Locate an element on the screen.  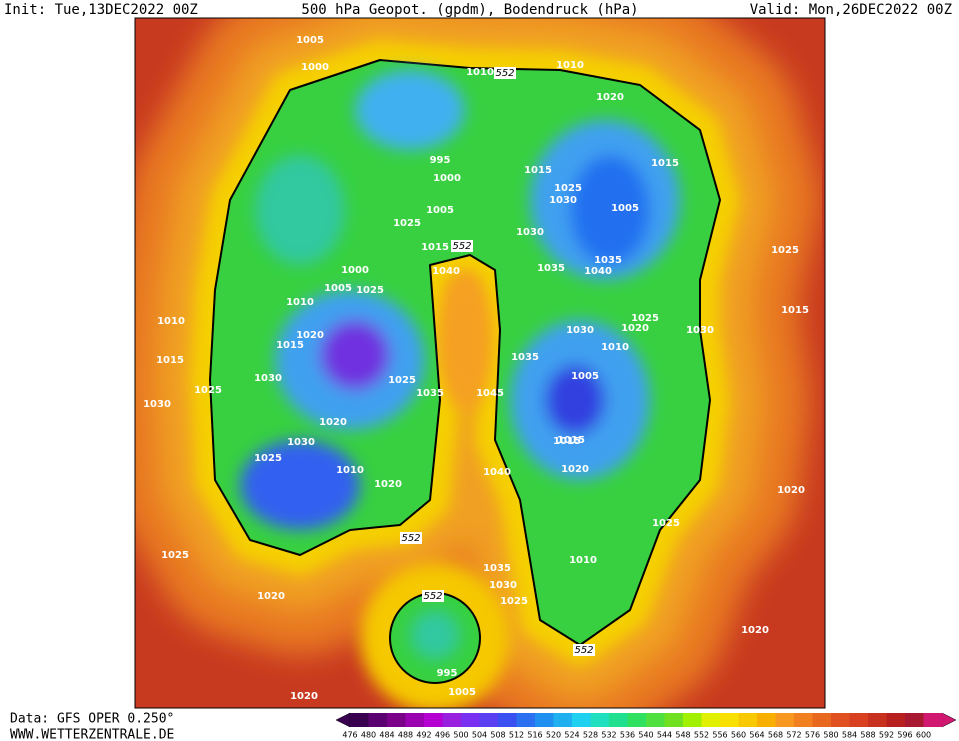
colorbar-label: 528 is located at coordinates (590, 735).